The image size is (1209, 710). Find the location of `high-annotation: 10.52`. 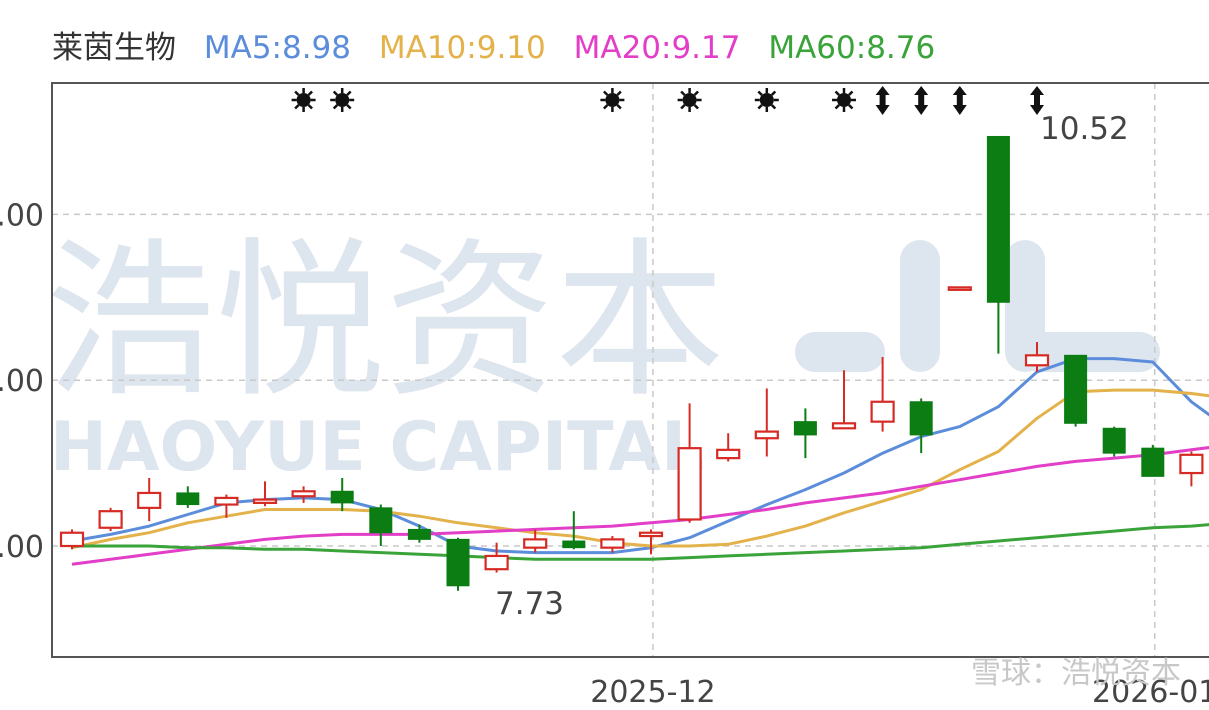

high-annotation: 10.52 is located at coordinates (1084, 129).